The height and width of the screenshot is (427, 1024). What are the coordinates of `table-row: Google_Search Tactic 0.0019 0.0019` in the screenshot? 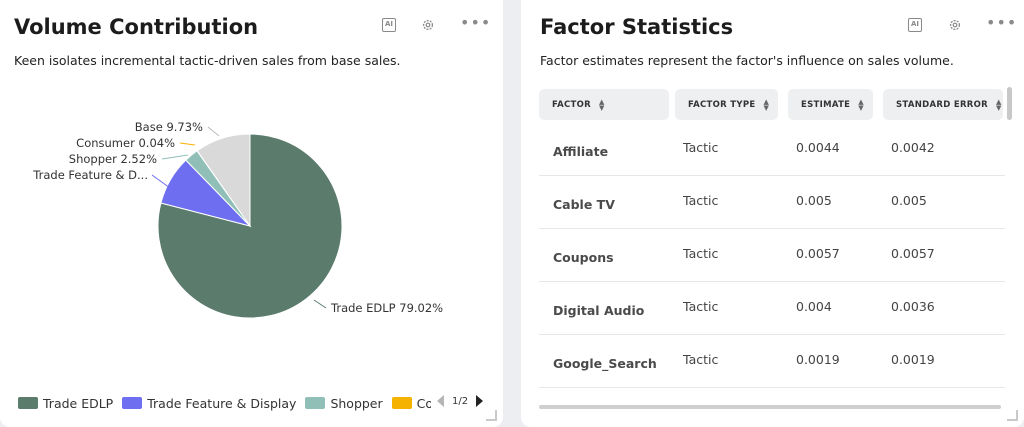 It's located at (772, 361).